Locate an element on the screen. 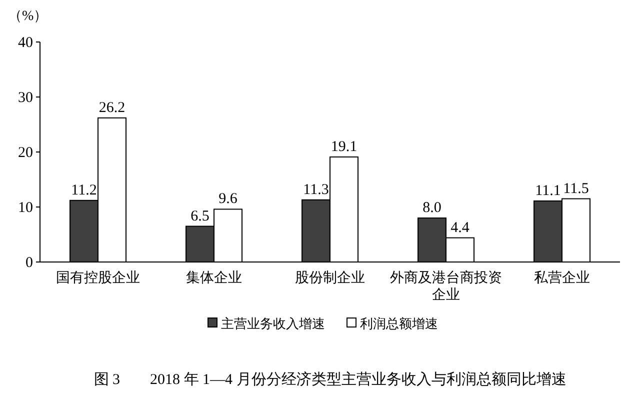 The height and width of the screenshot is (394, 633). x-tick-label: 私营企业 is located at coordinates (562, 278).